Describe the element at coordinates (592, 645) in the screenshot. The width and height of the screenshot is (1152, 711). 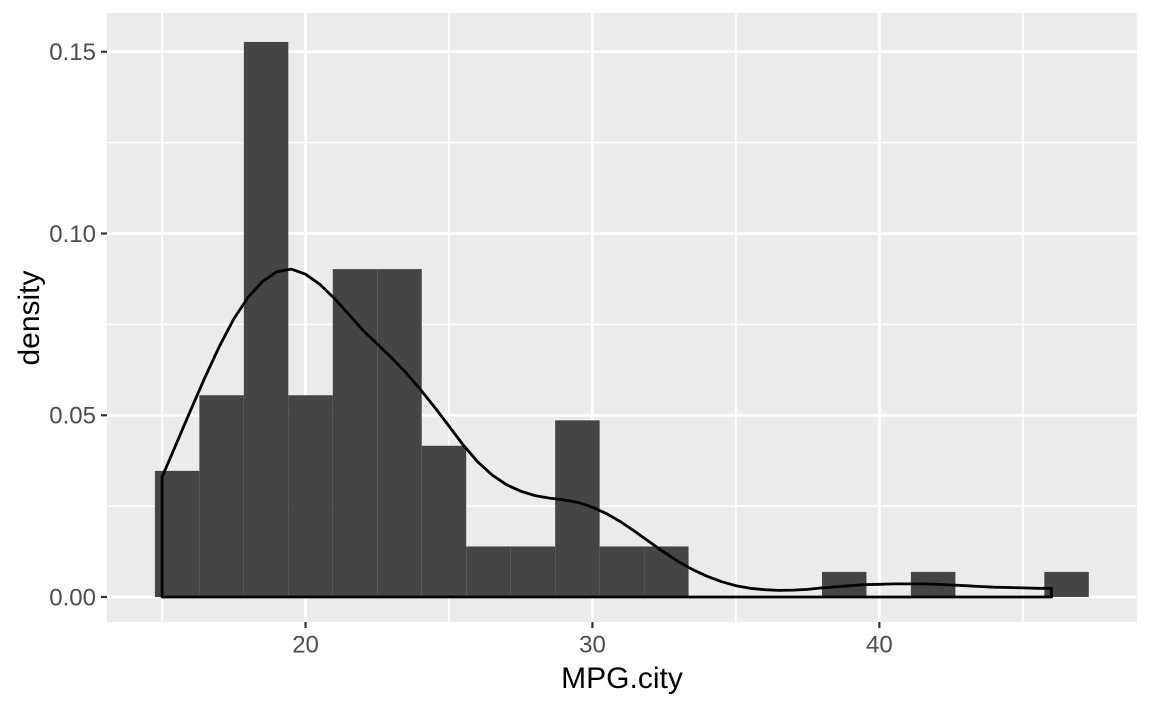
I see `x-tick-label: 30` at that location.